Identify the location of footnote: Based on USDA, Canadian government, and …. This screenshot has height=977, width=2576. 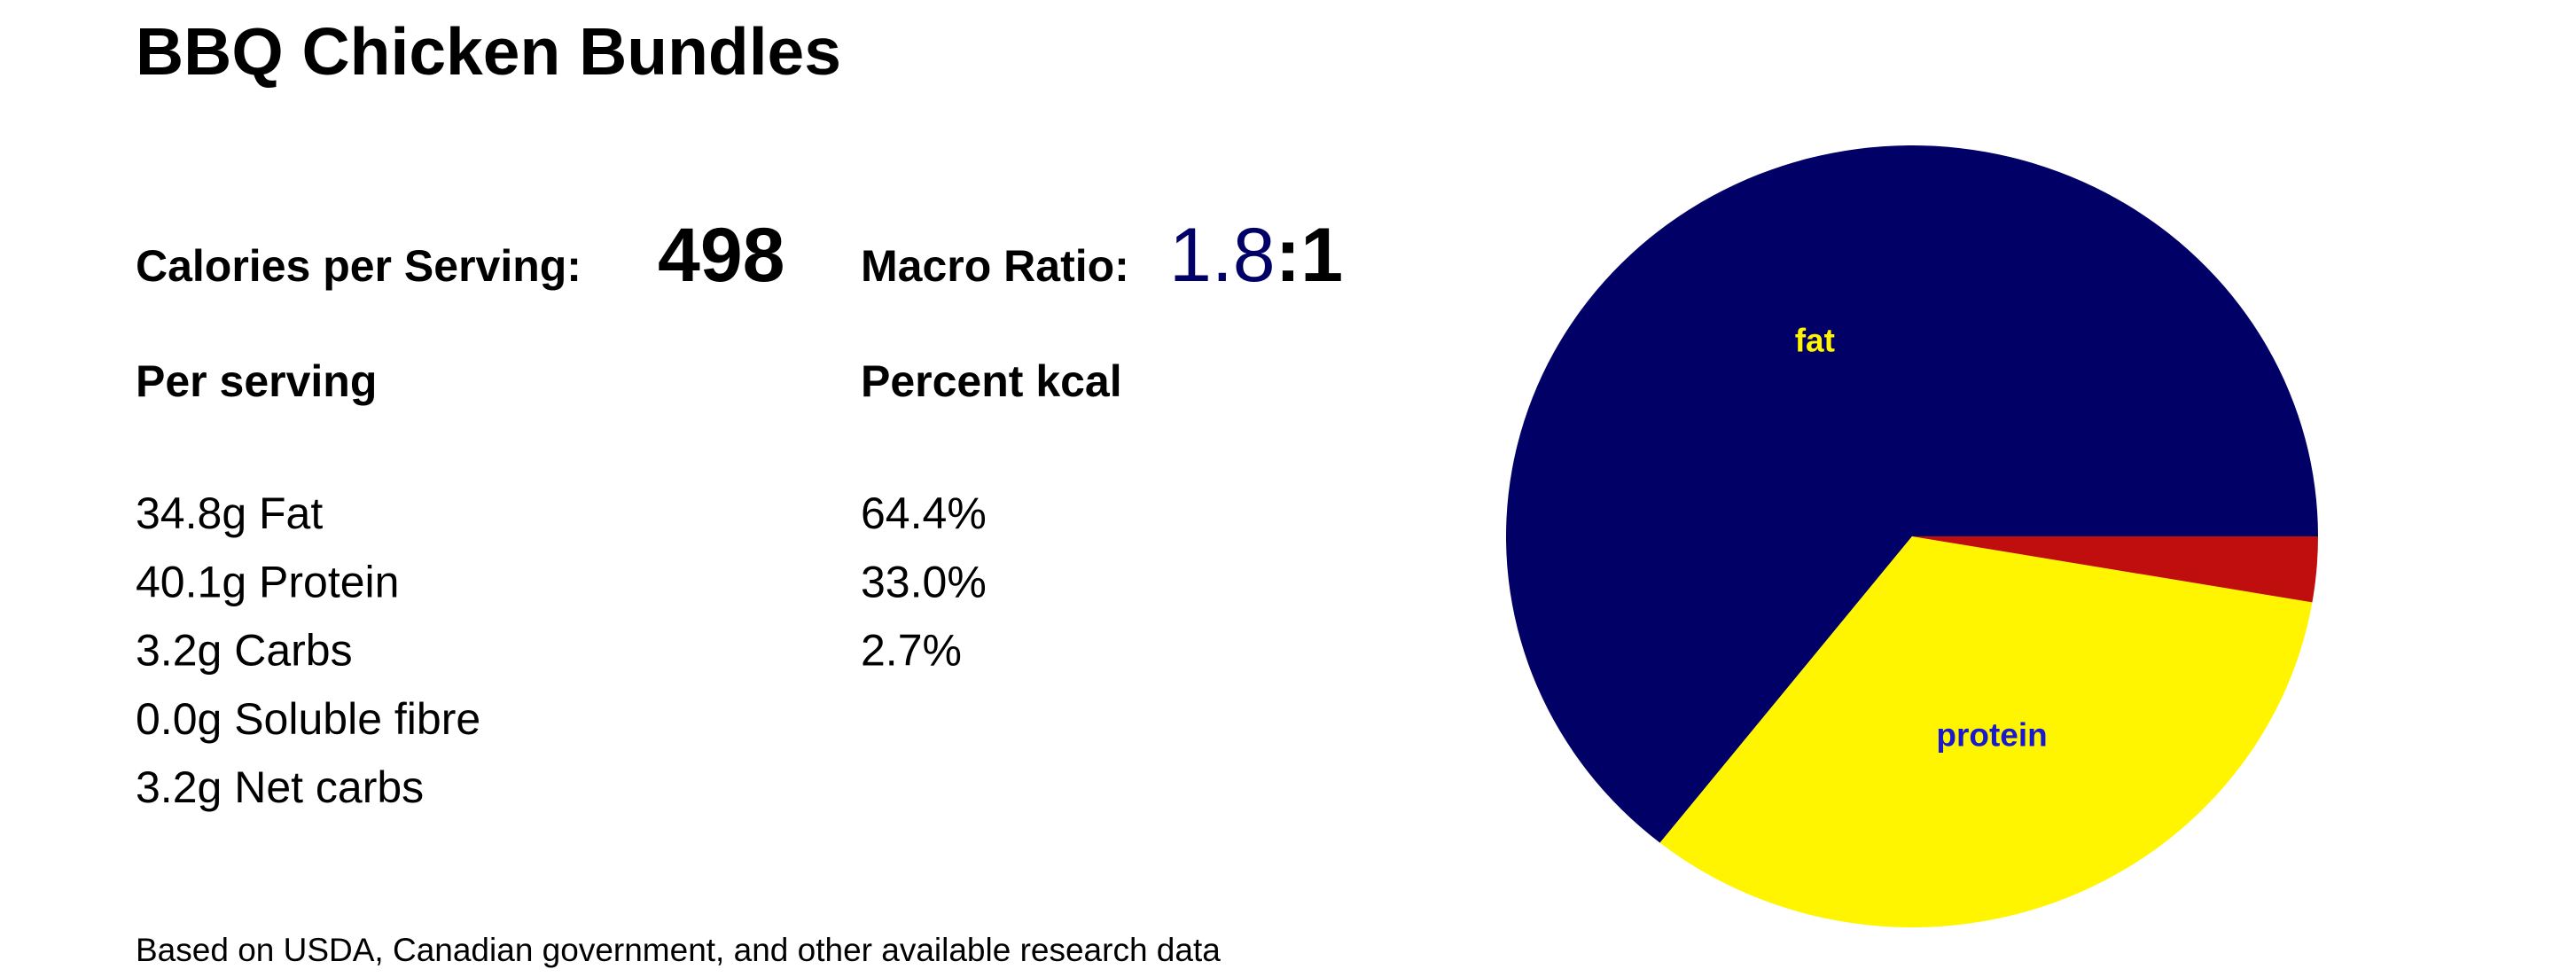
(678, 950).